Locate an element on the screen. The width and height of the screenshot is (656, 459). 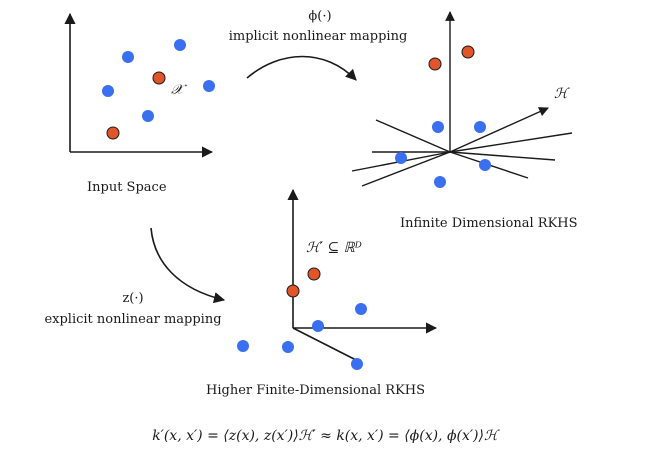
rkhs-space-label: ℋ is located at coordinates (562, 94).